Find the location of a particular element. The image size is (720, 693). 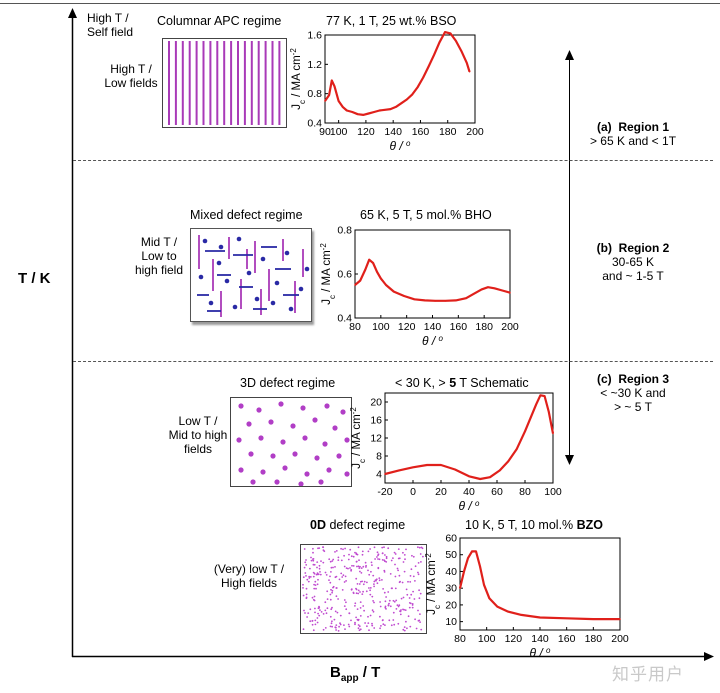

x-axis-title: θ / o is located at coordinates (401, 146).